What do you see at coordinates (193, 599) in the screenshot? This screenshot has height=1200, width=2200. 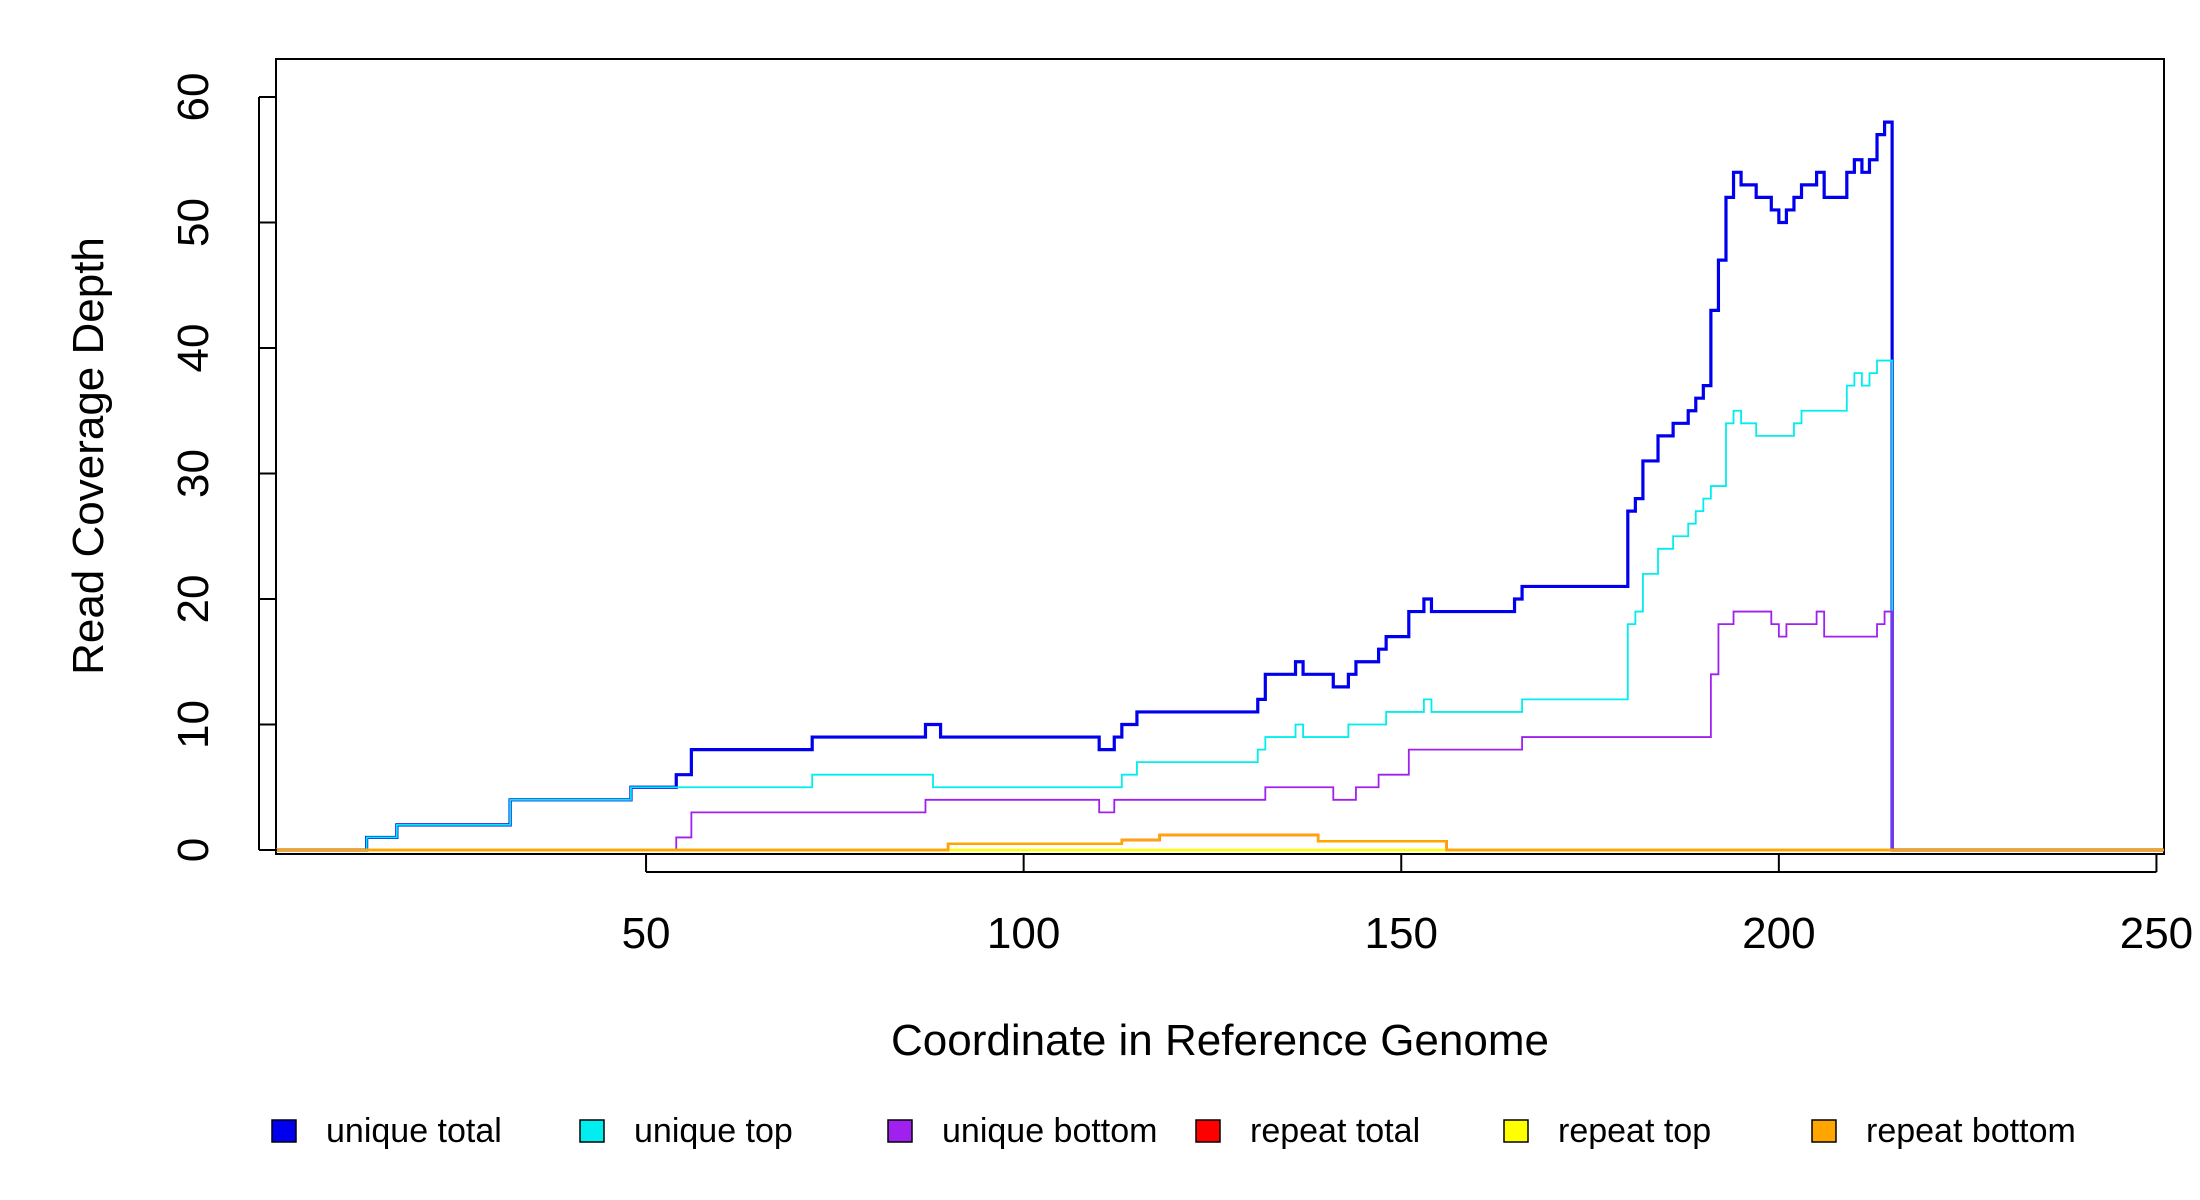 I see `y-tick-label: 20` at bounding box center [193, 599].